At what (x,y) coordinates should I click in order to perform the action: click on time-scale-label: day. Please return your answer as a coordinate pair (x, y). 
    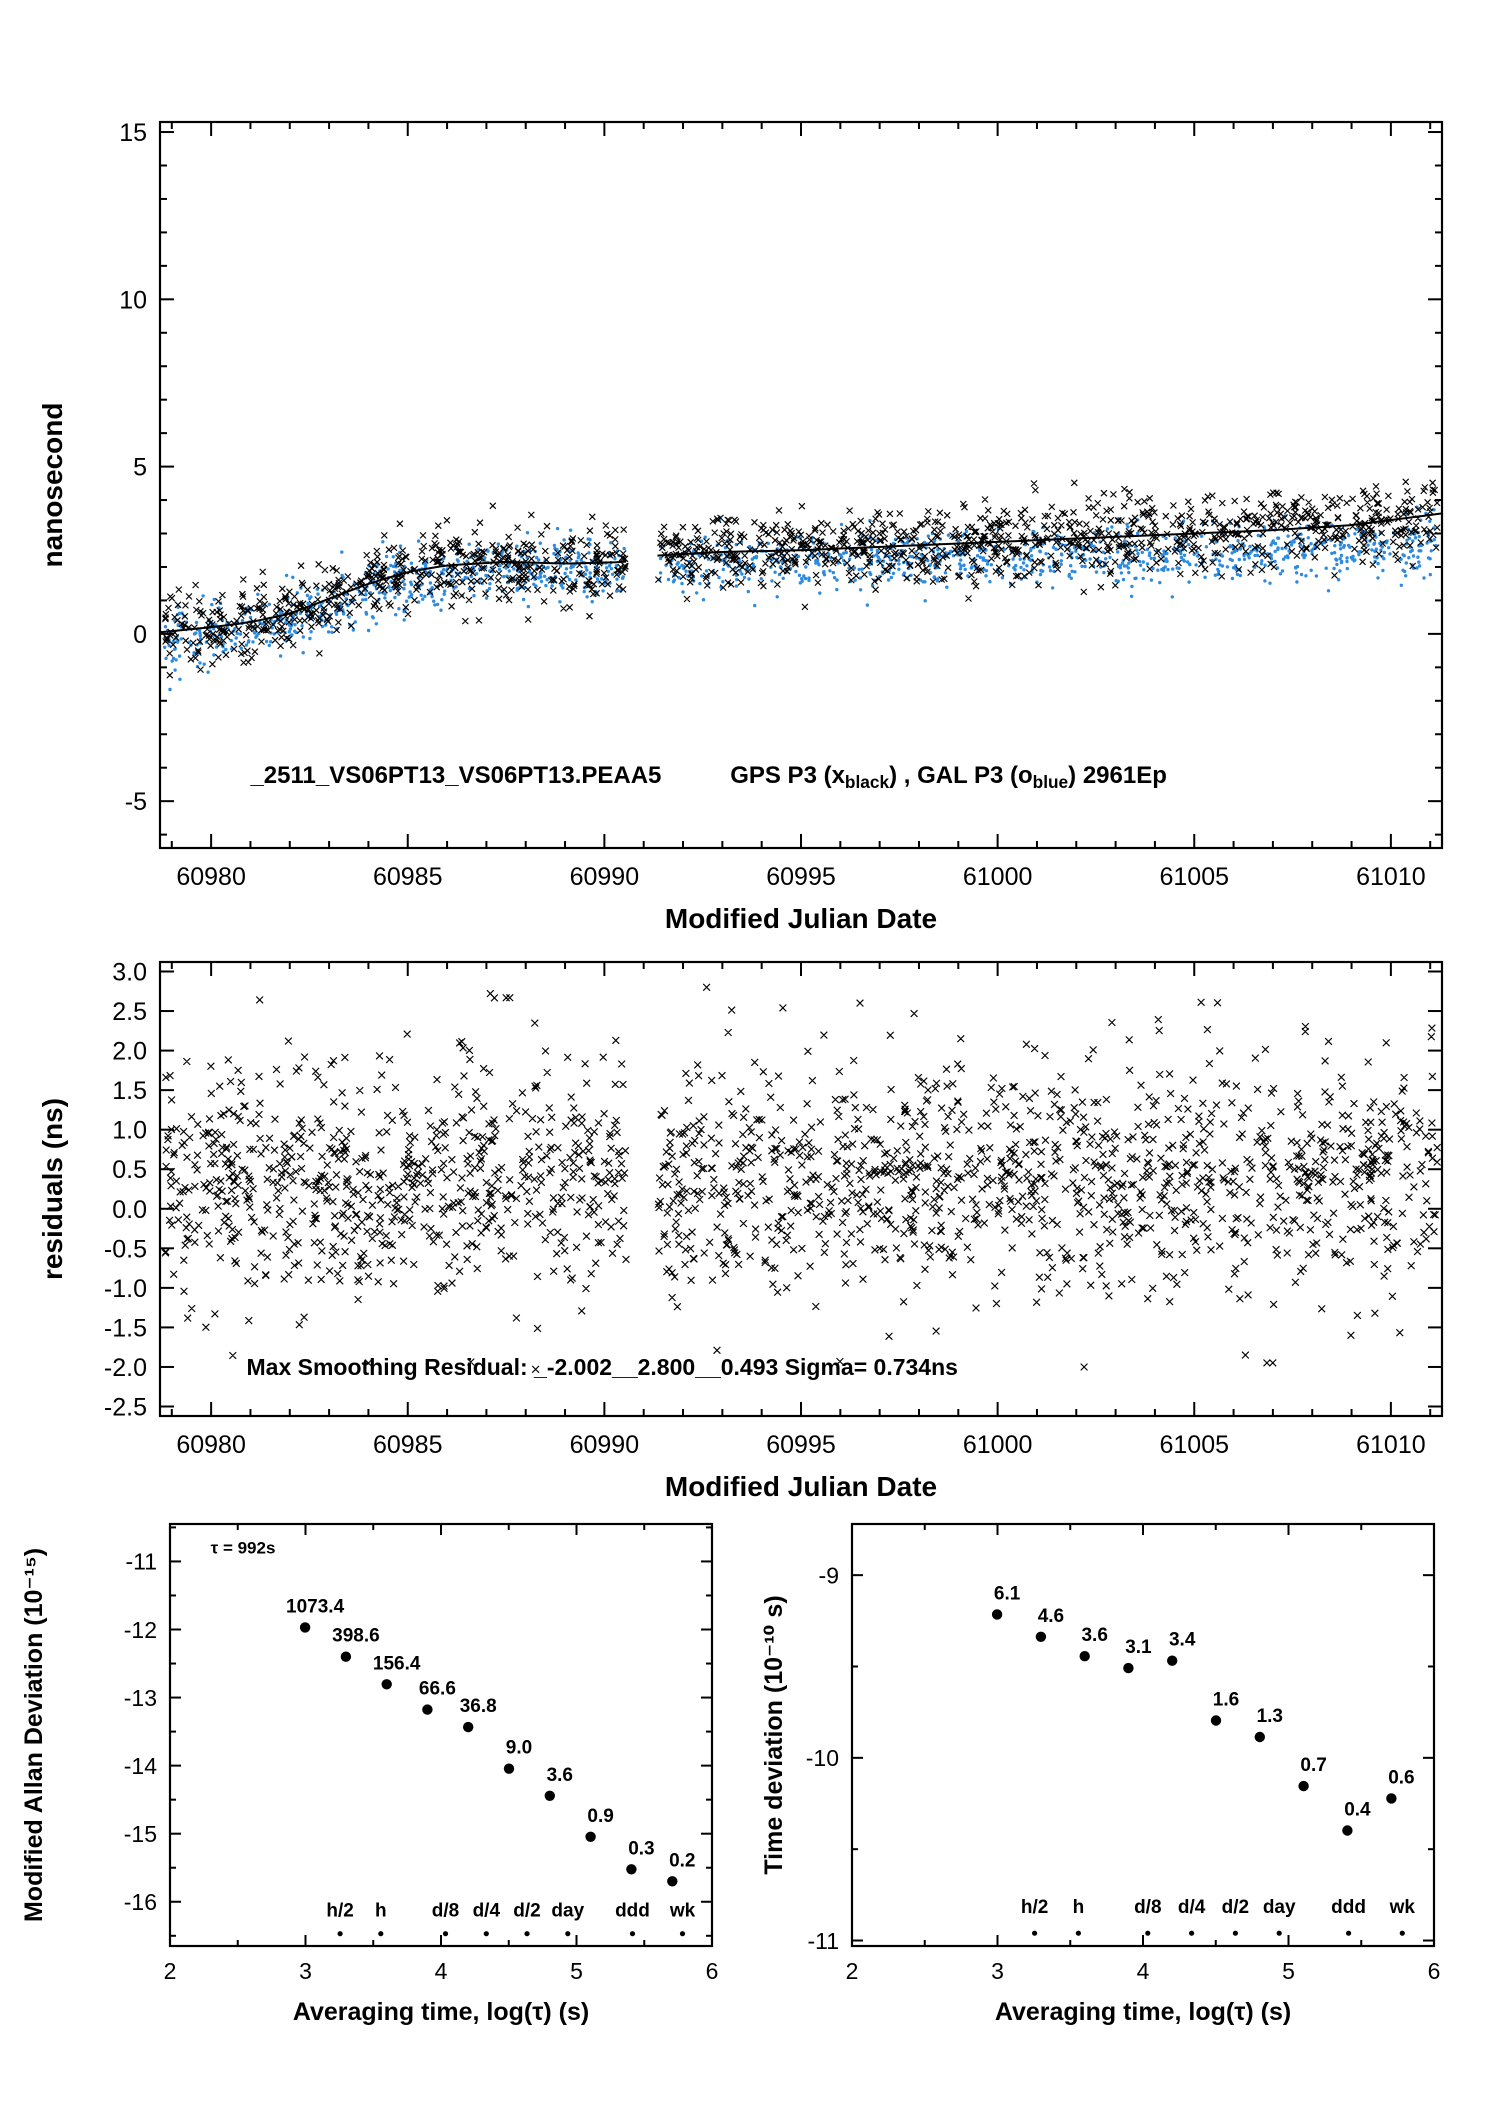
    Looking at the image, I should click on (567, 1911).